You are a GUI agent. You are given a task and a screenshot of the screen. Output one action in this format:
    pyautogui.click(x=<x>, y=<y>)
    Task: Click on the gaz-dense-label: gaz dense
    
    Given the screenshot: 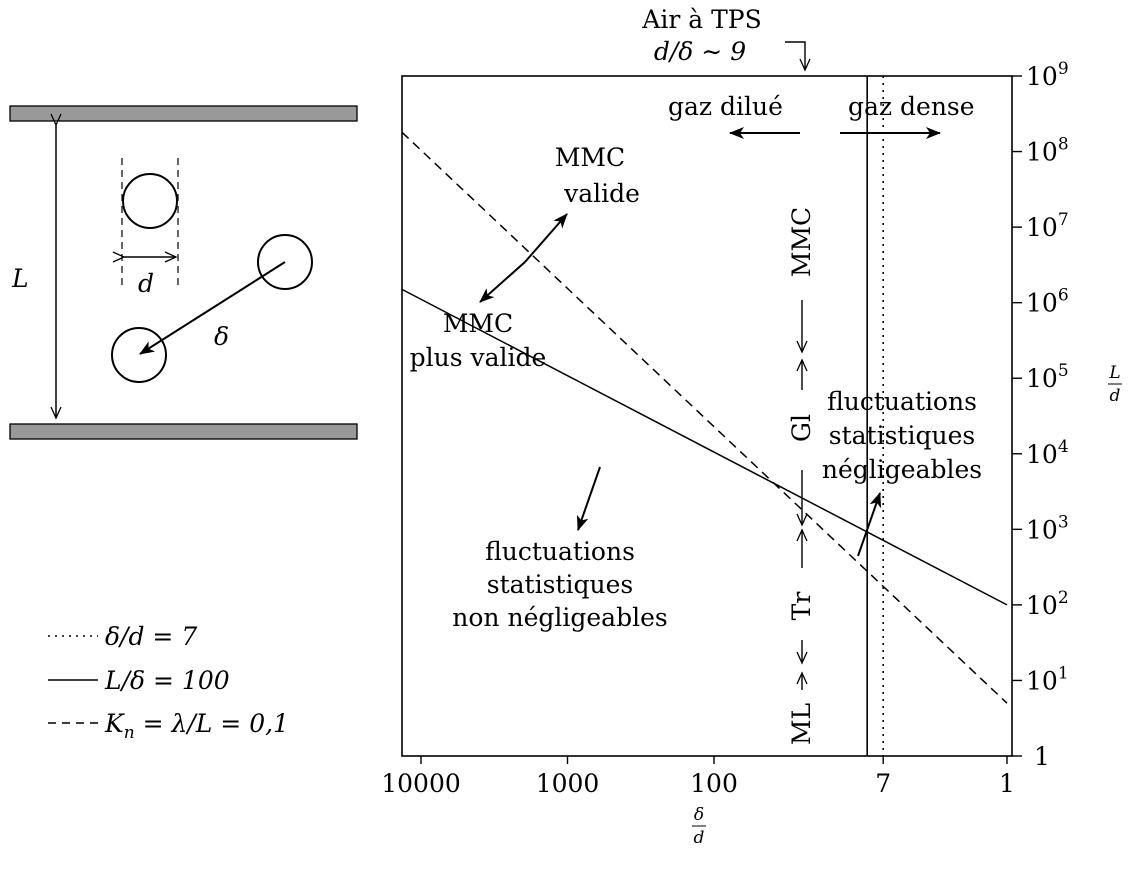 What is the action you would take?
    pyautogui.click(x=911, y=106)
    